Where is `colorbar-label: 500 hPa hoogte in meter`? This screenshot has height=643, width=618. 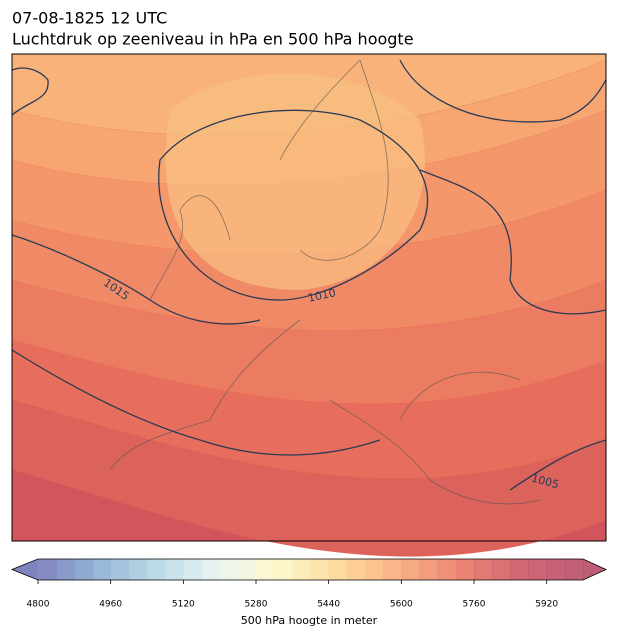
colorbar-label: 500 hPa hoogte in meter is located at coordinates (309, 620).